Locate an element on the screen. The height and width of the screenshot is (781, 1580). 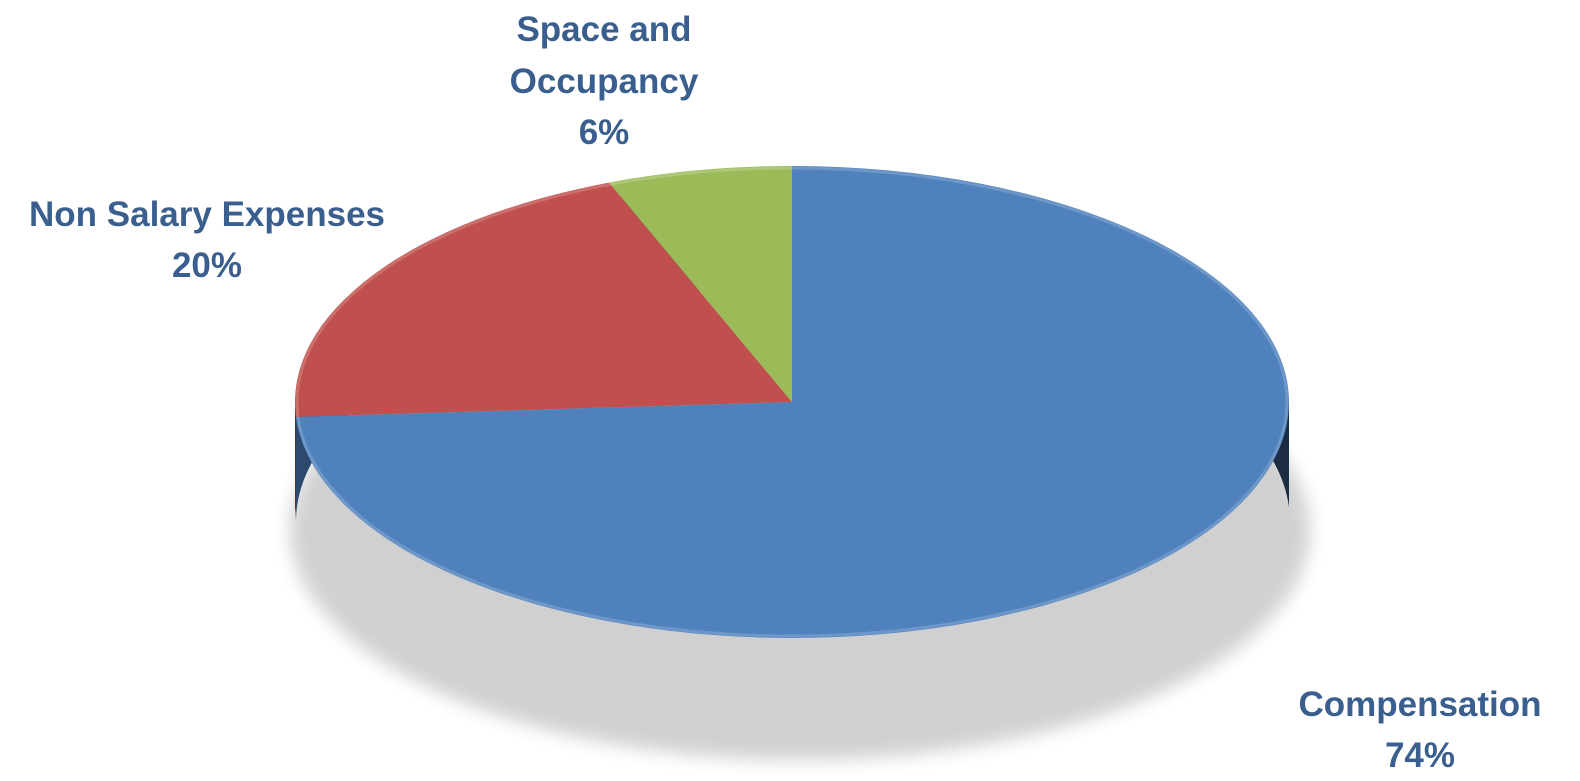
slice-label-name: Non Salary Expenses is located at coordinates (207, 214).